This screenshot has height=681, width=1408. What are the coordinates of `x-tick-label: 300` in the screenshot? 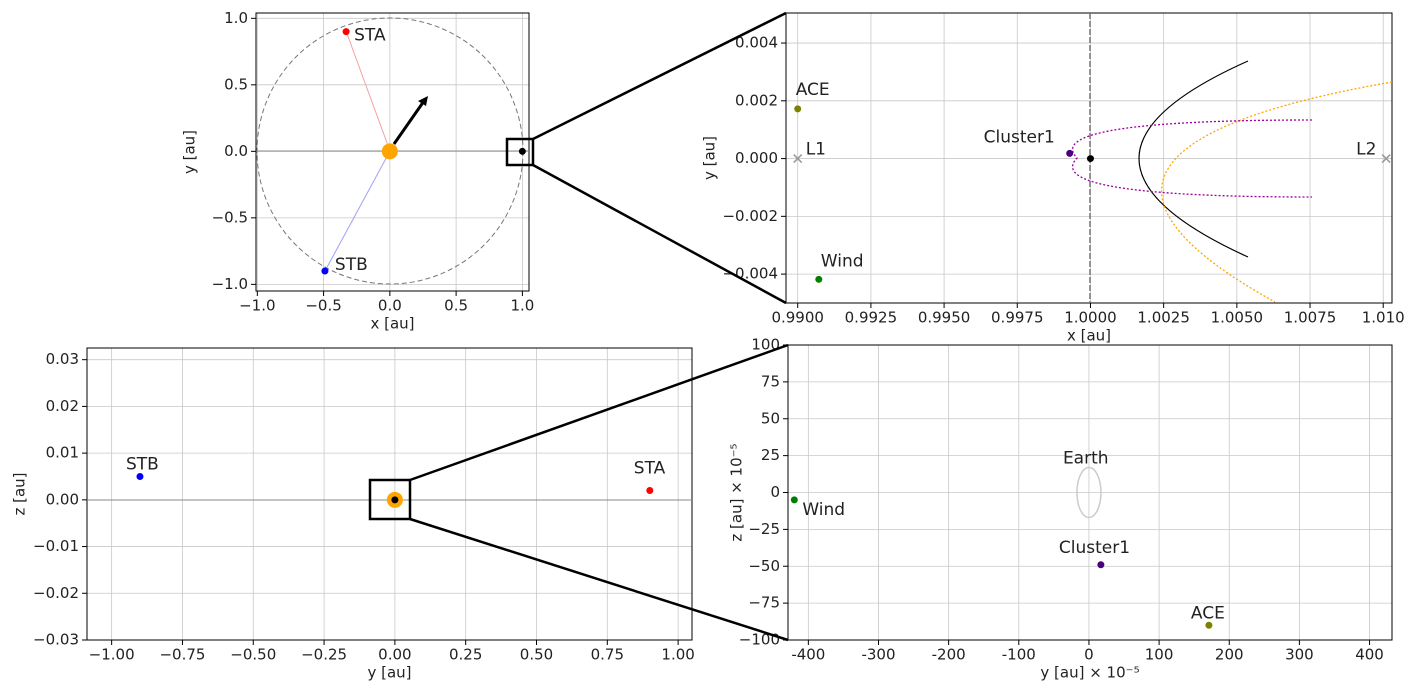 It's located at (1299, 655).